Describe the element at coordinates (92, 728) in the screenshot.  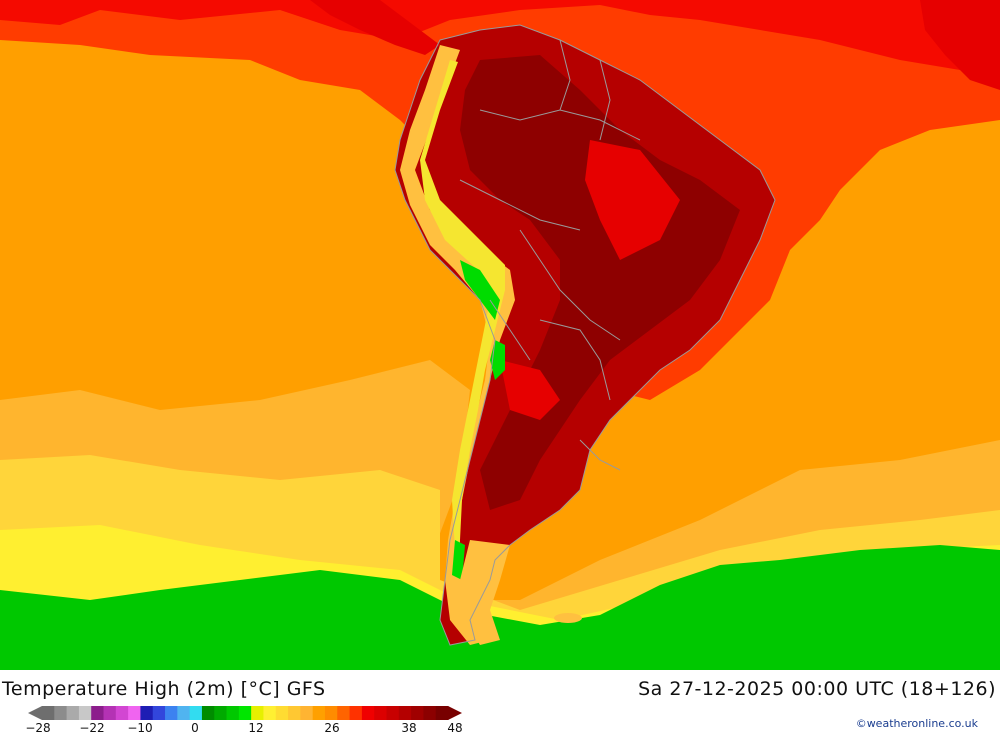
I see `legend-tick-label: −22` at that location.